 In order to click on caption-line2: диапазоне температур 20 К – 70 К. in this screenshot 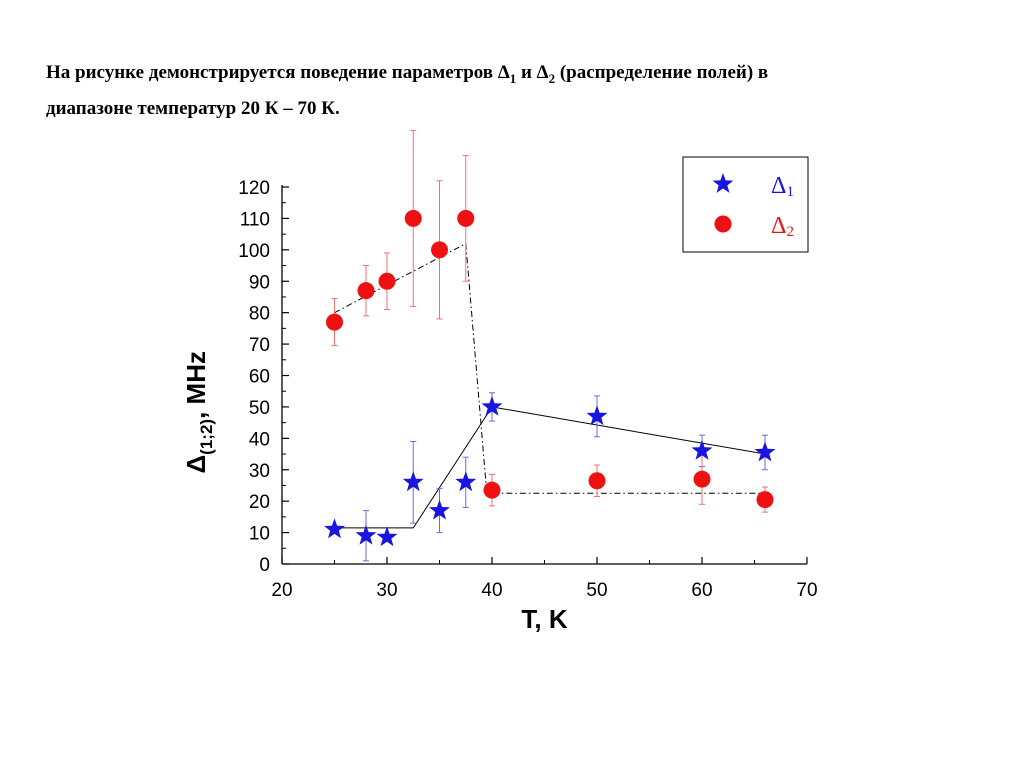, I will do `click(193, 108)`.